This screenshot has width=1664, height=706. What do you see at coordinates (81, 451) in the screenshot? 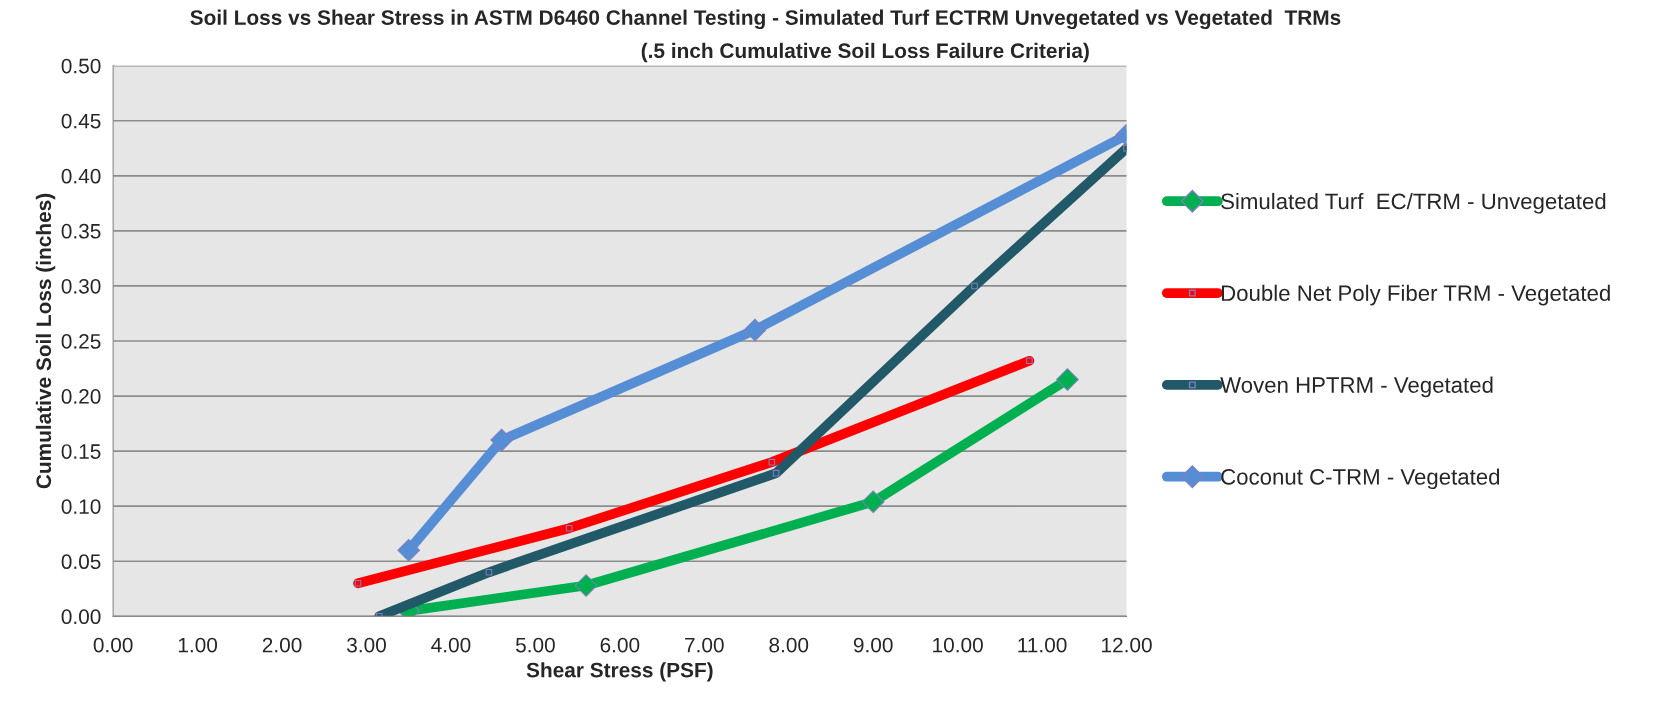
I see `y-tick-label: 0.15` at bounding box center [81, 451].